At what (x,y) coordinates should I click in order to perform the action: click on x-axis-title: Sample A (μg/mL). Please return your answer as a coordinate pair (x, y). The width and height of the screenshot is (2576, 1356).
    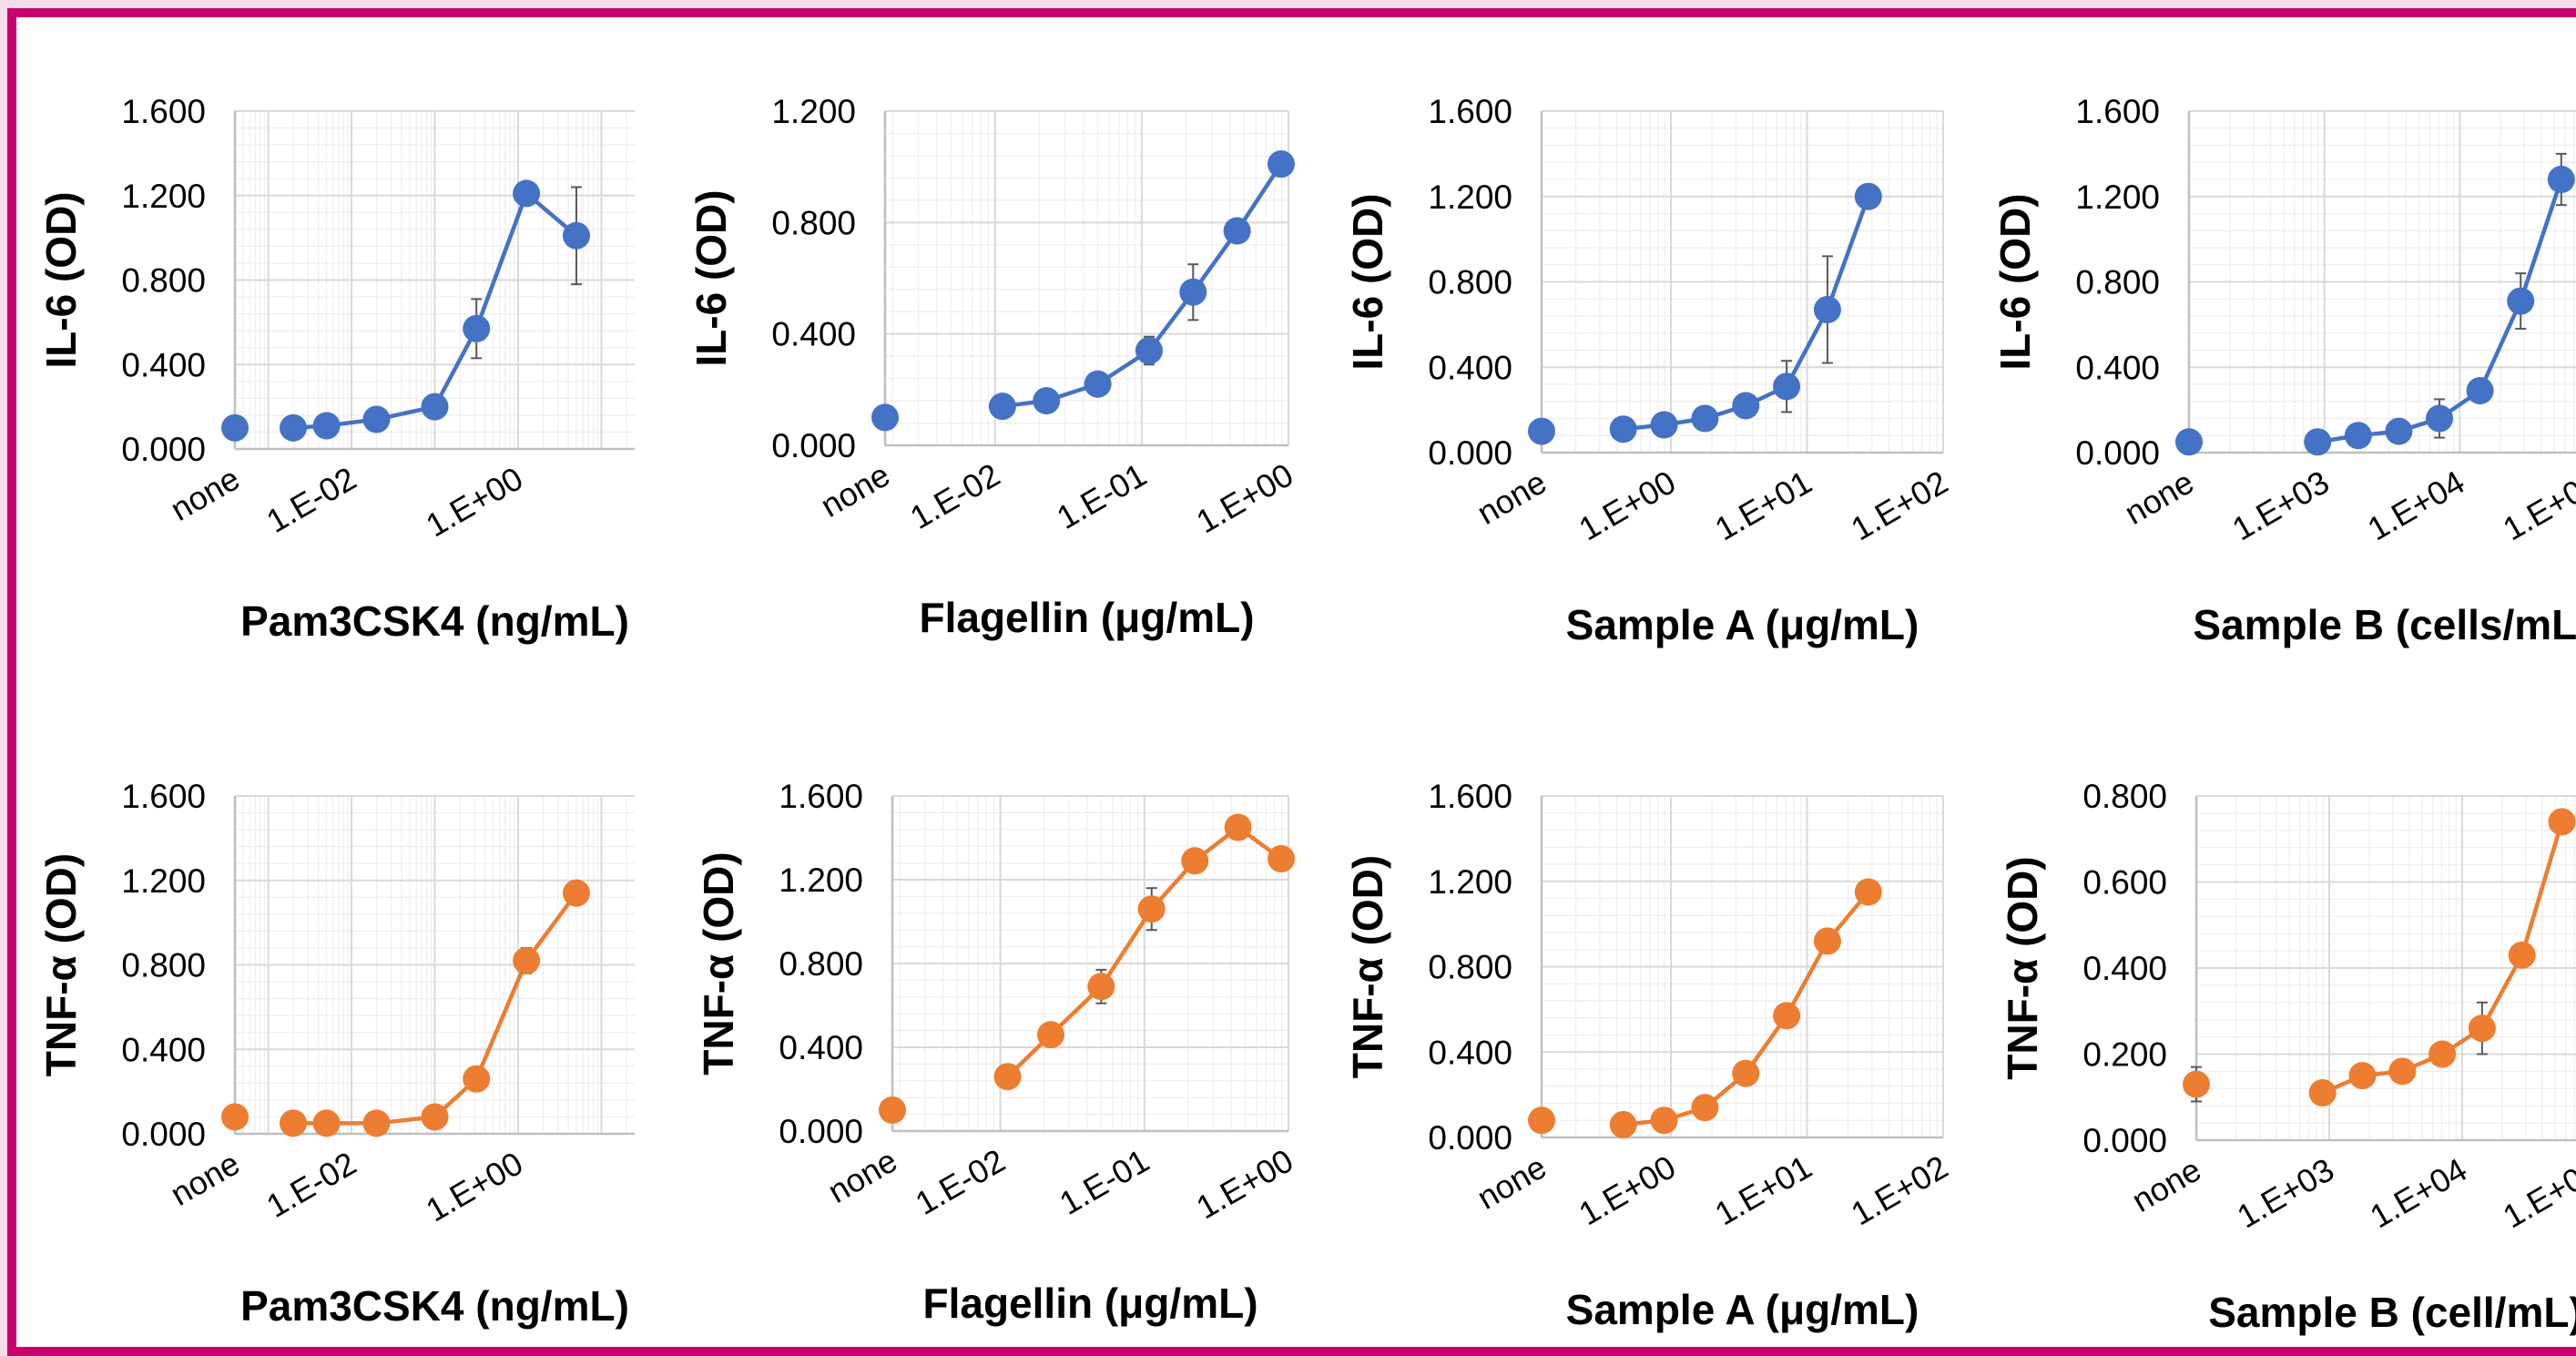
    Looking at the image, I should click on (1743, 625).